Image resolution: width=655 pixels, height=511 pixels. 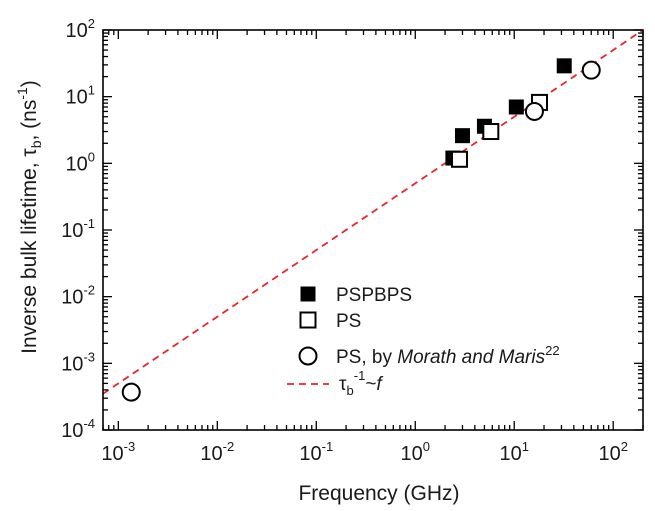 What do you see at coordinates (78, 362) in the screenshot?
I see `y-tick-label: 10⁻³` at bounding box center [78, 362].